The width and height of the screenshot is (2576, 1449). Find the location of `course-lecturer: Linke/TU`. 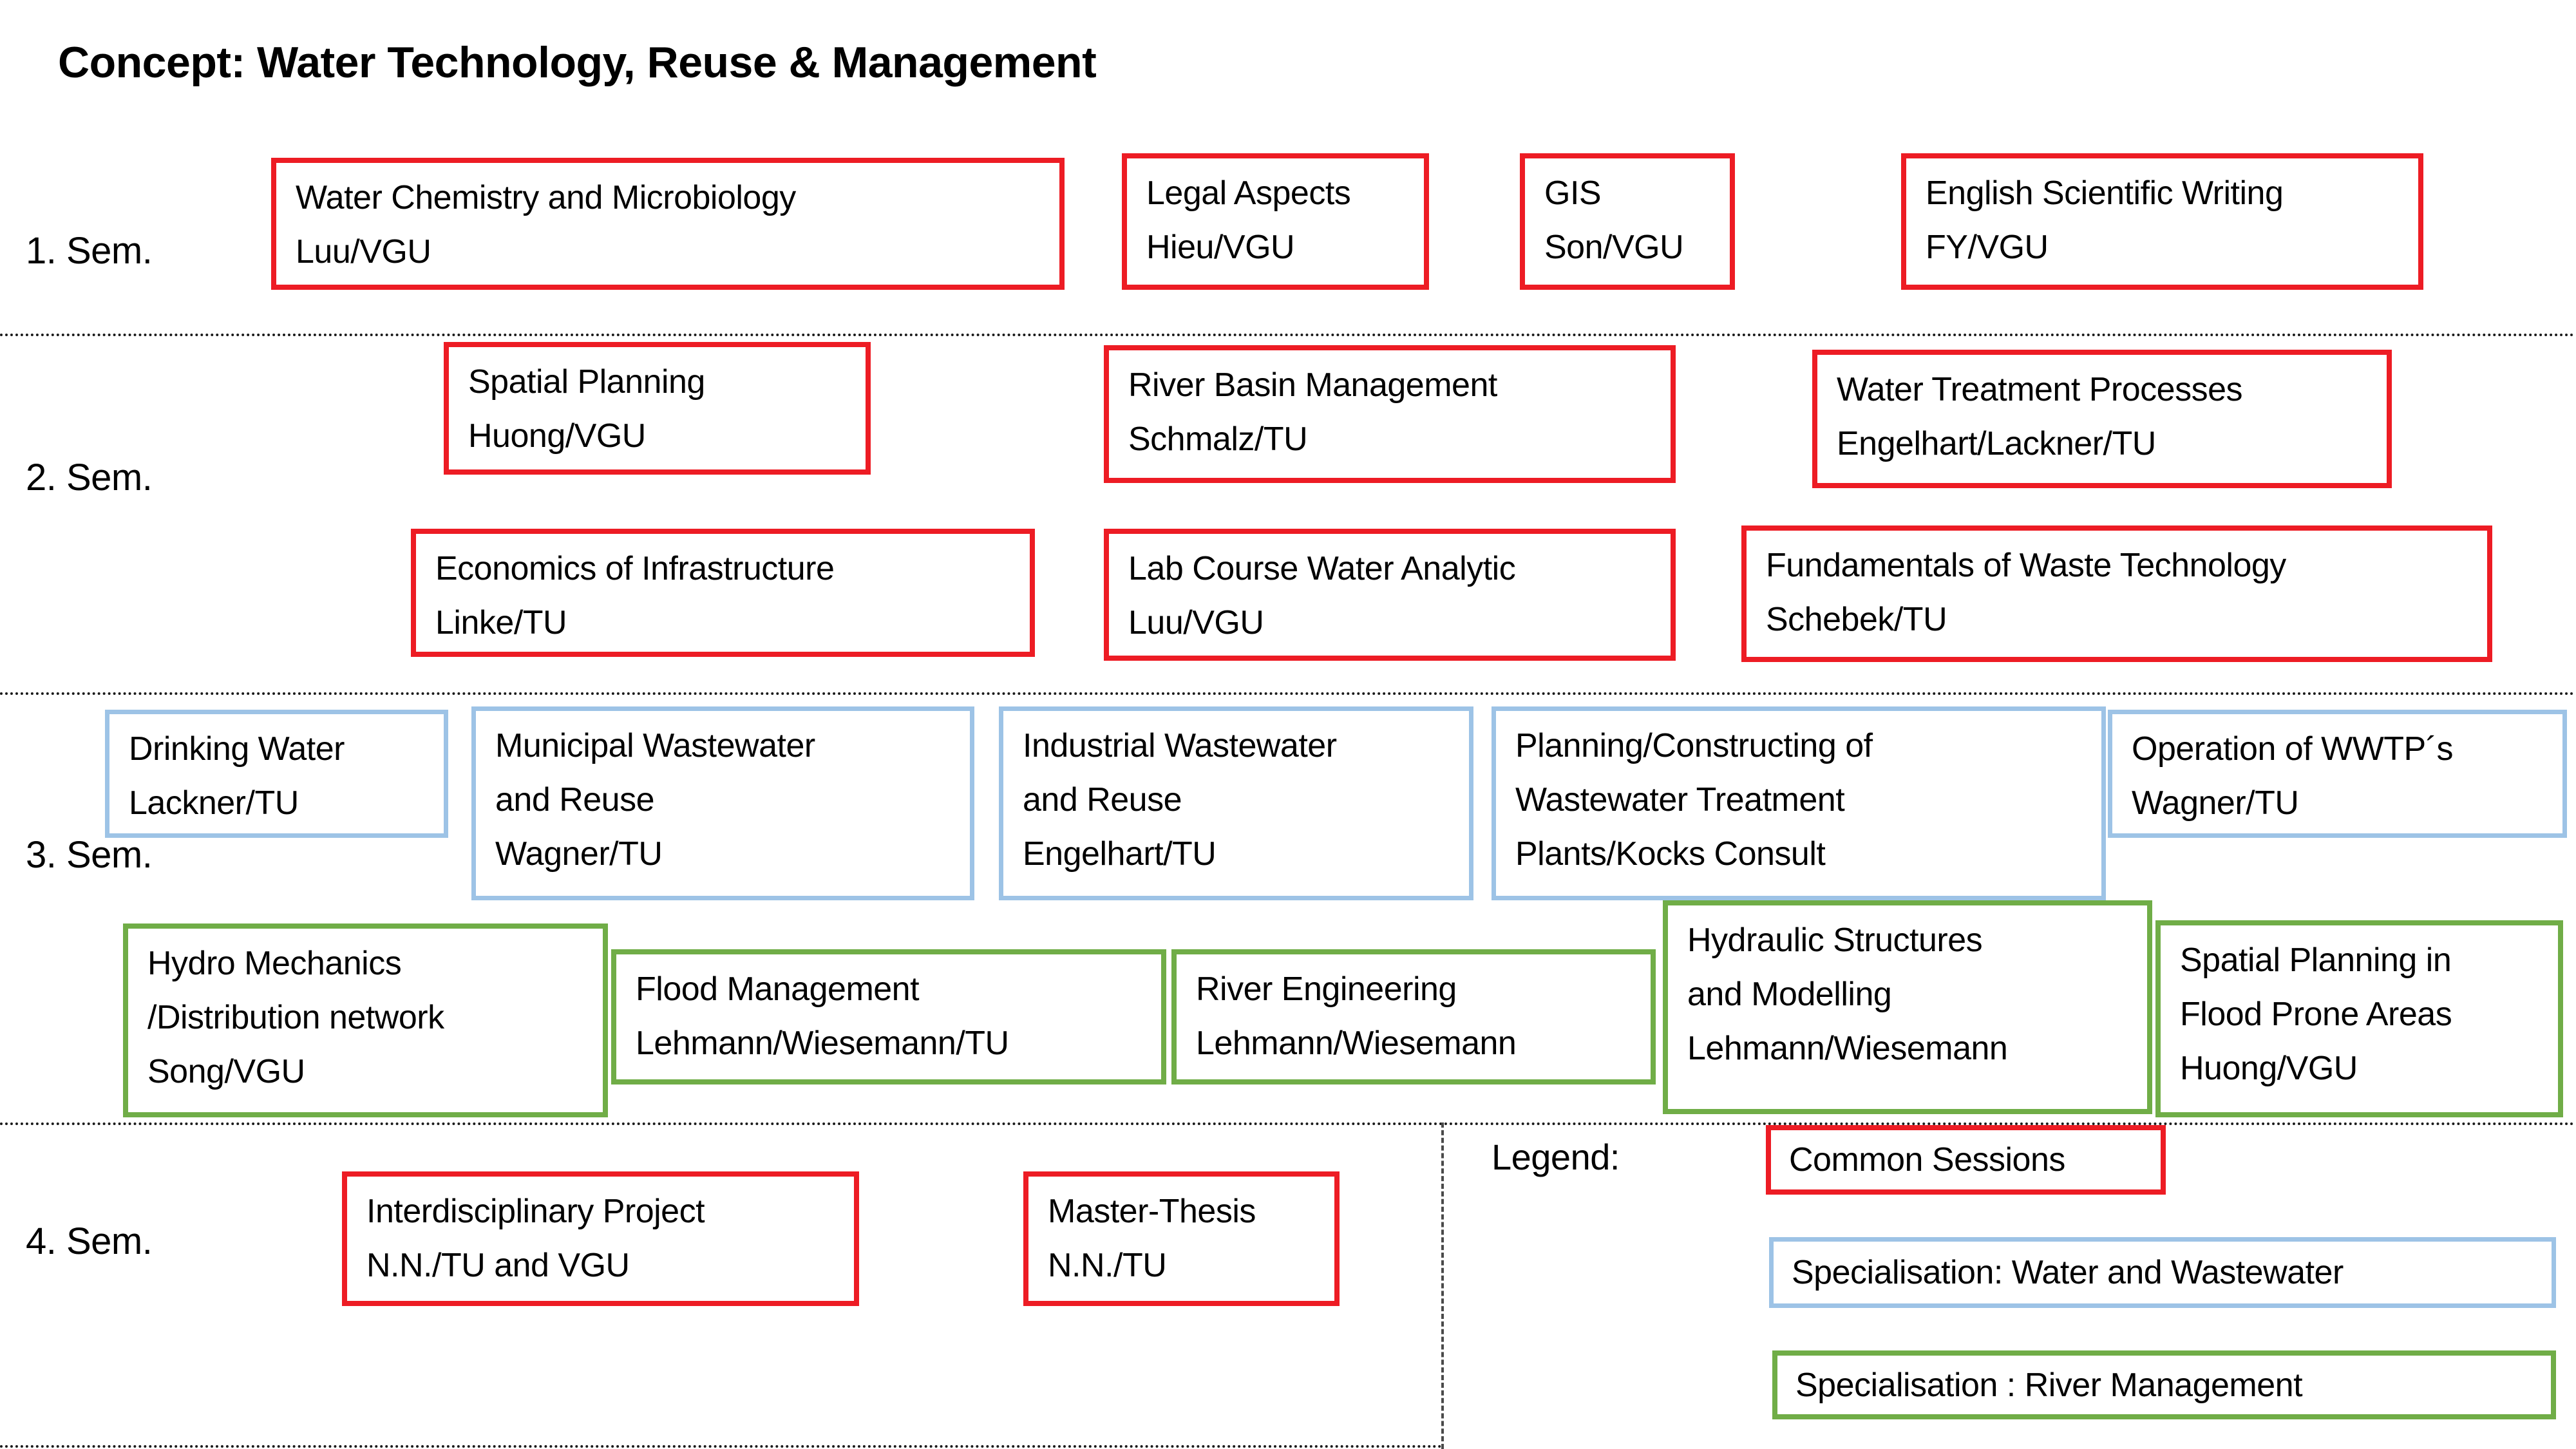

course-lecturer: Linke/TU is located at coordinates (501, 622).